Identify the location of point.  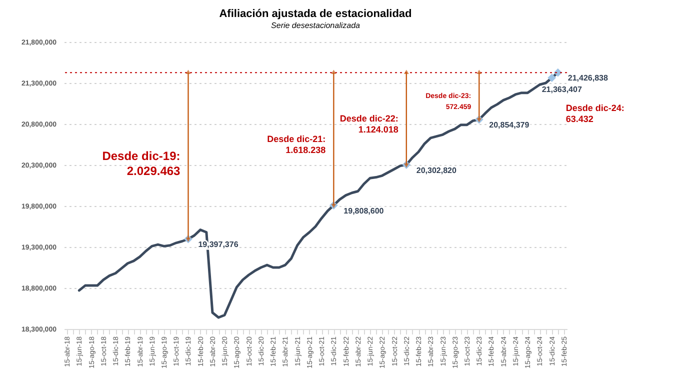
(552, 78).